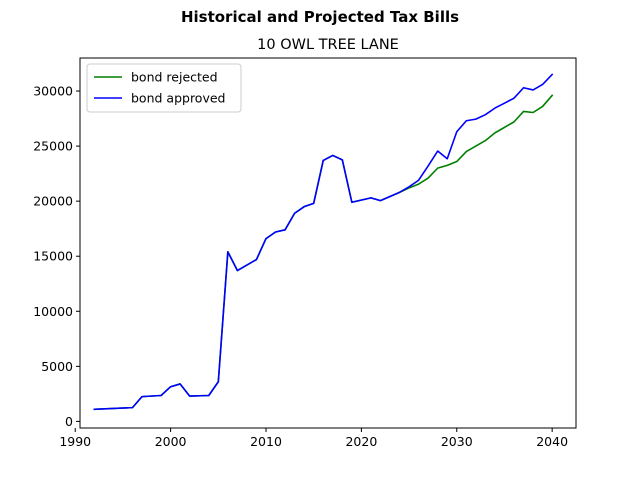 The image size is (640, 480). Describe the element at coordinates (552, 441) in the screenshot. I see `x-tick-label: 2040` at that location.